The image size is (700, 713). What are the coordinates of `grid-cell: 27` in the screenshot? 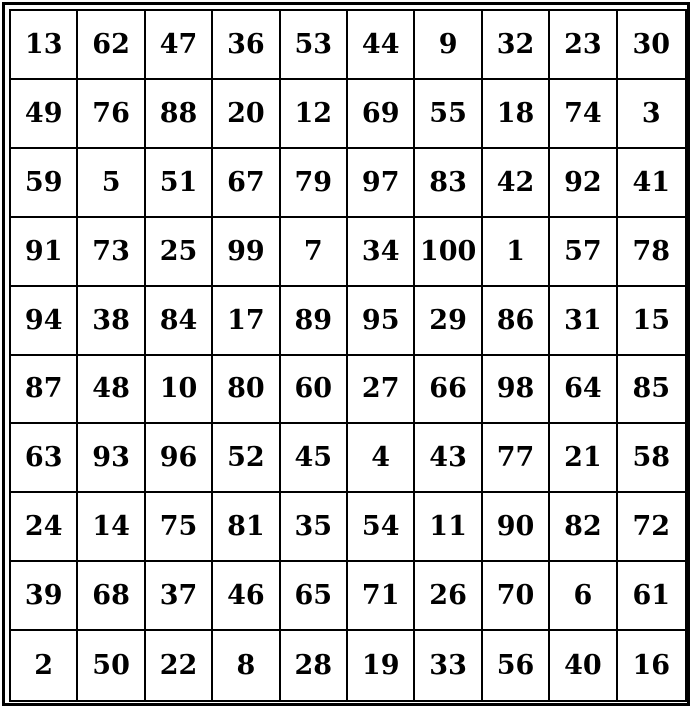 It's located at (382, 390).